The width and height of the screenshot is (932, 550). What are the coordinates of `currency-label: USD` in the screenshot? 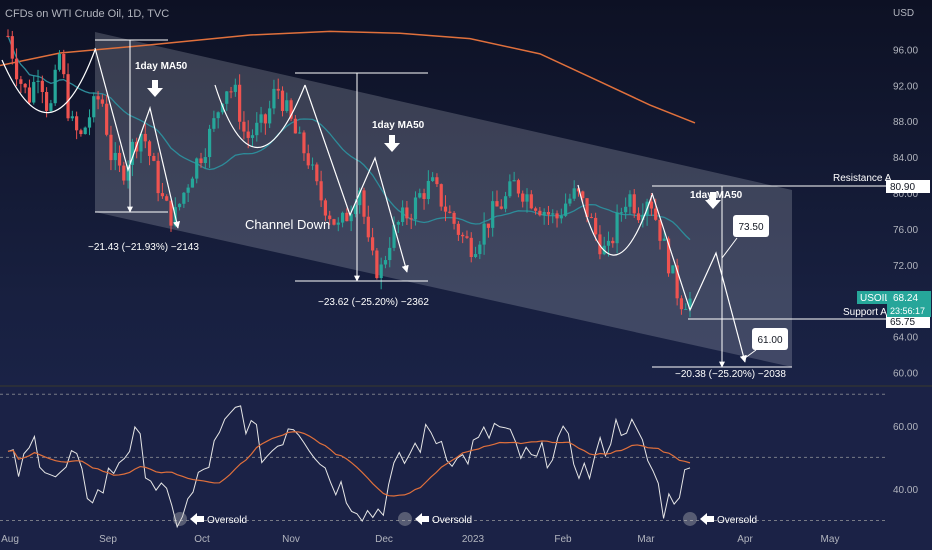 It's located at (904, 13).